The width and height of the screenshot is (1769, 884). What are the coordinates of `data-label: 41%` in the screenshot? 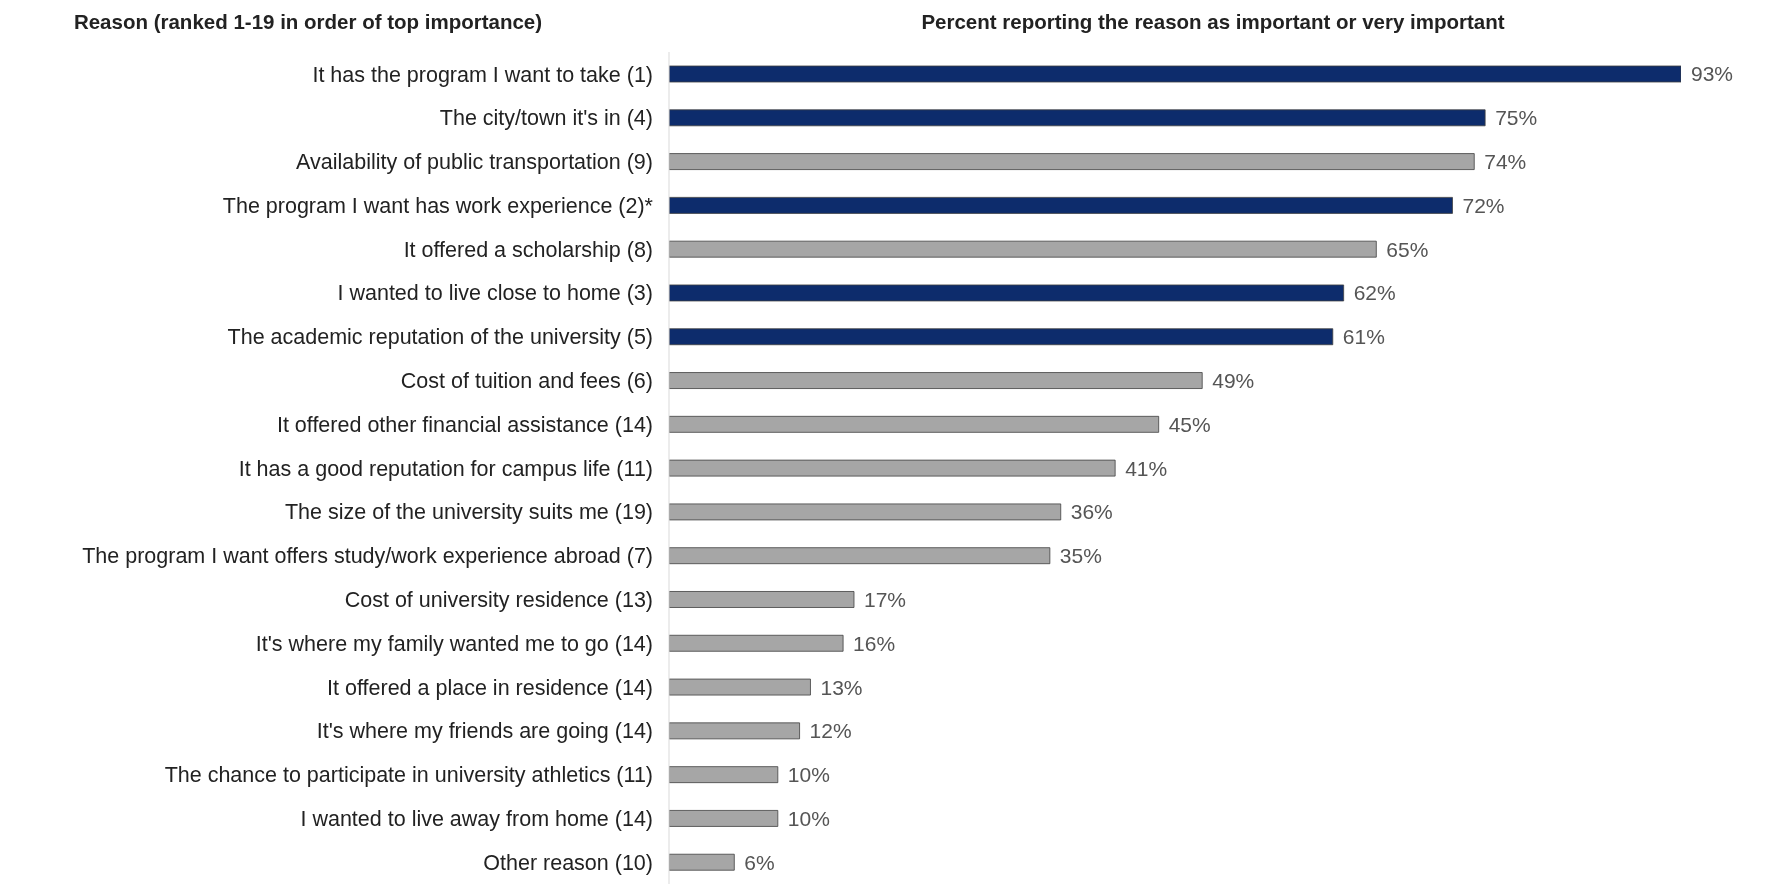 It's located at (1146, 468).